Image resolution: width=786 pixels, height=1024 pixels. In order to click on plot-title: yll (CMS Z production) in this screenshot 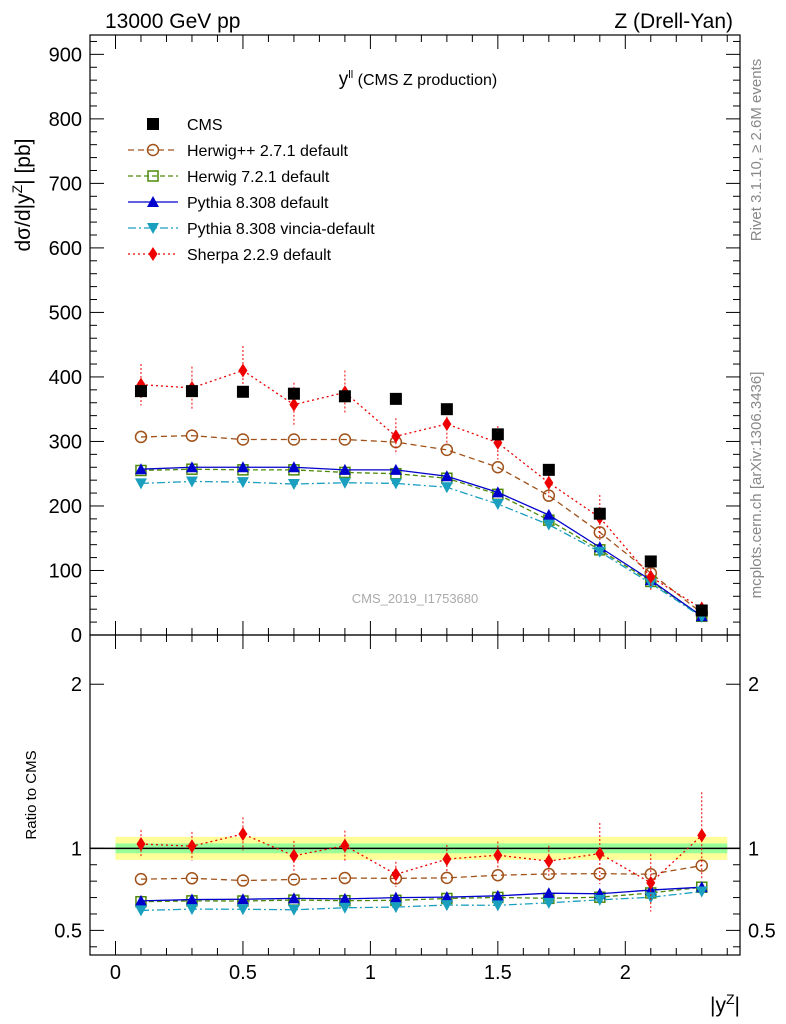, I will do `click(418, 79)`.